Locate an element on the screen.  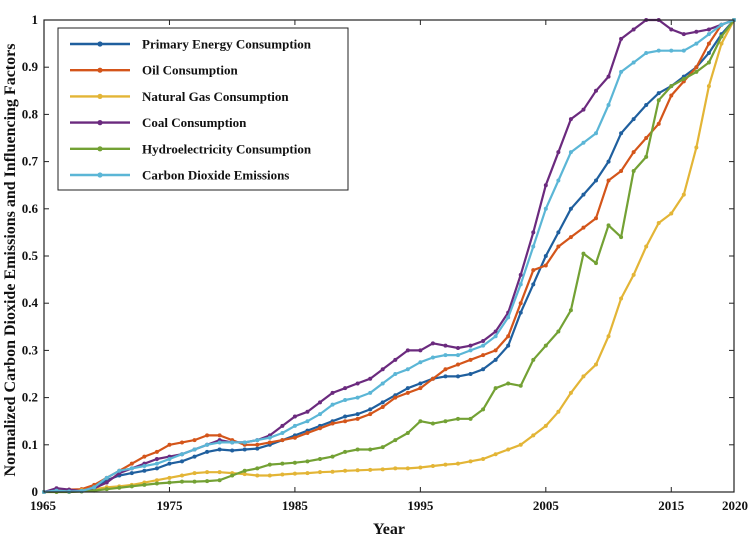
x-tick-label: 2005 is located at coordinates (546, 505).